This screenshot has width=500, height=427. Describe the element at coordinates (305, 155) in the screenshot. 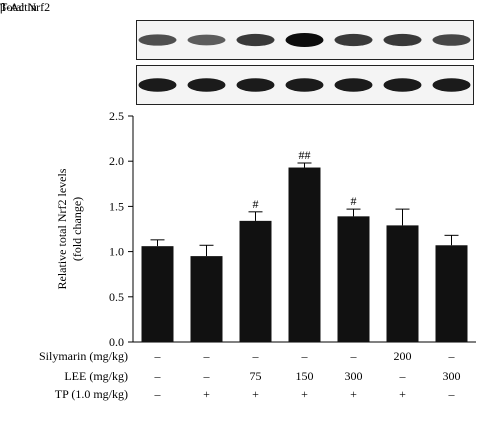

I see `significance-marker: ##` at that location.